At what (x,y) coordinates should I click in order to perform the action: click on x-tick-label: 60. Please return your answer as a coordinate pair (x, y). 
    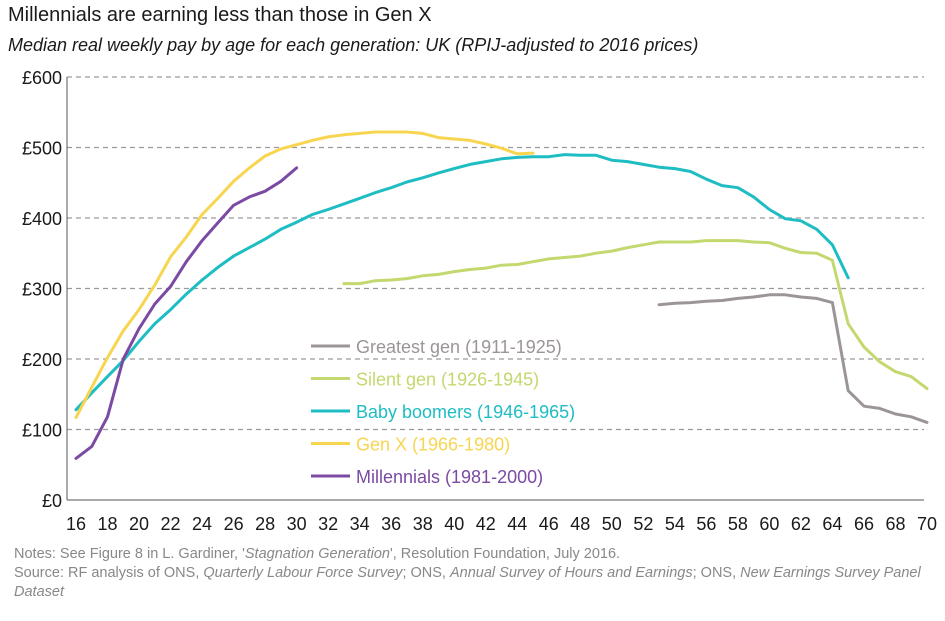
    Looking at the image, I should click on (769, 524).